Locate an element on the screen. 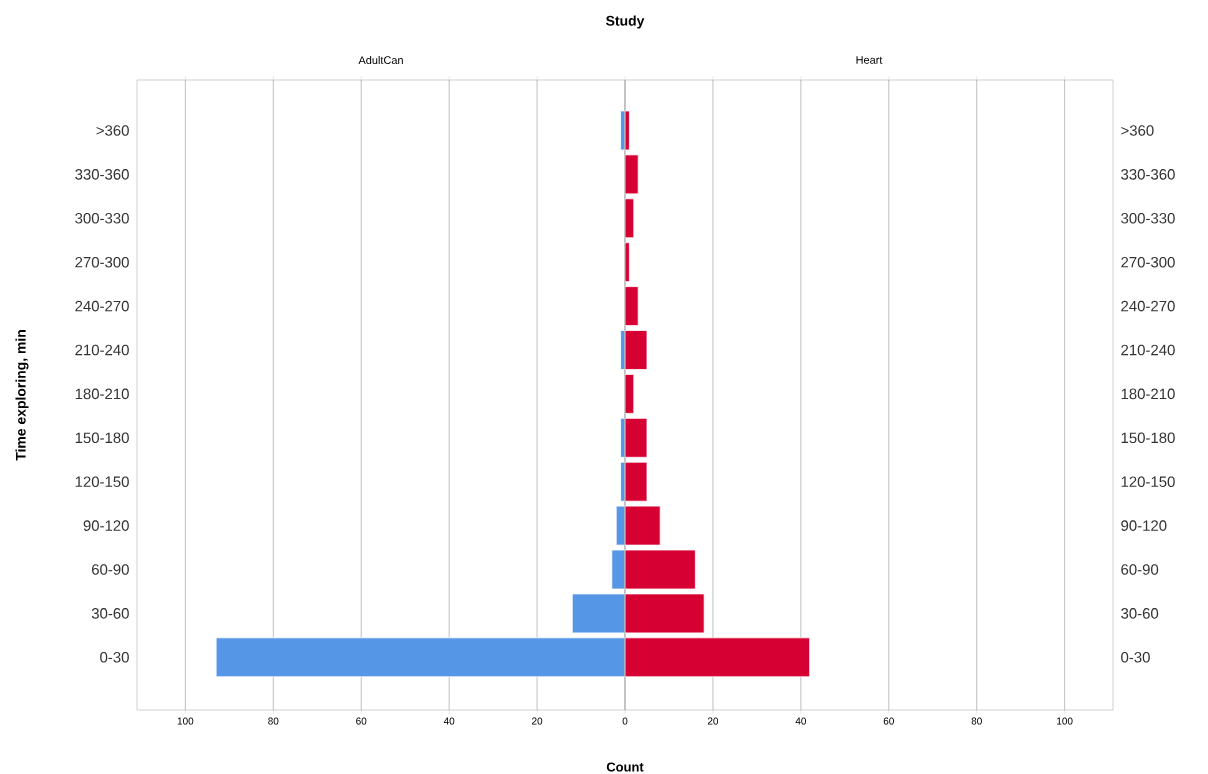  y-axis-title: Time exploring, min is located at coordinates (22, 395).